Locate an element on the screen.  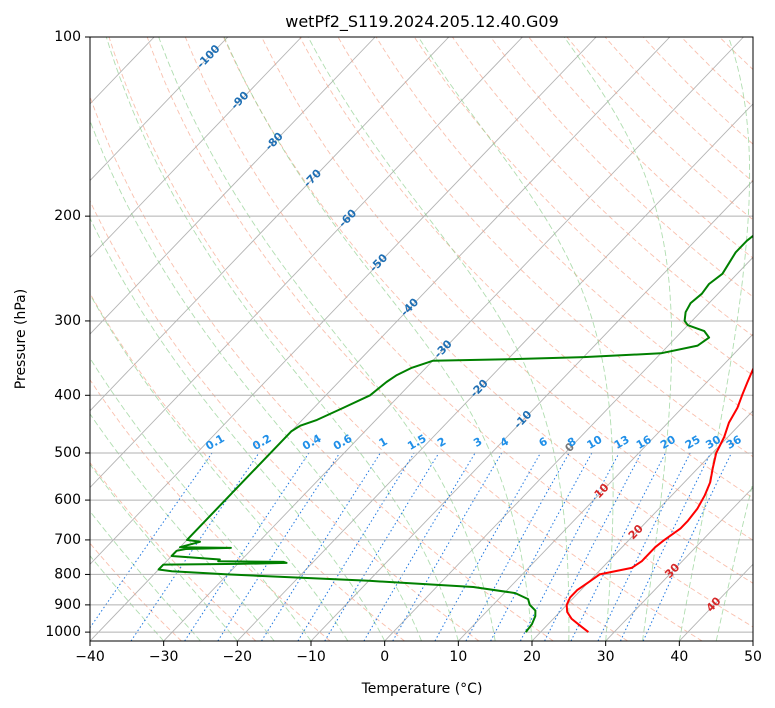
y-tick-label: 200 is located at coordinates (67, 216).